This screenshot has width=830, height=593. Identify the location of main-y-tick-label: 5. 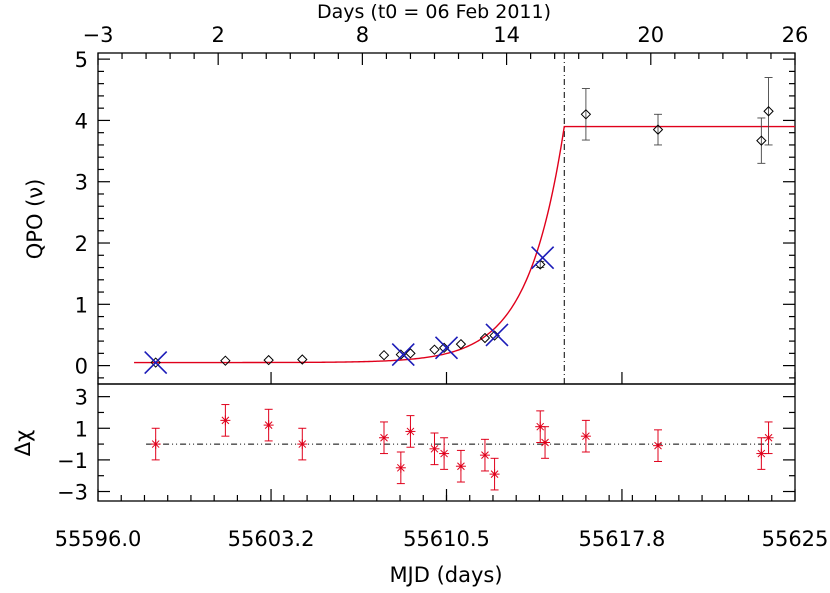
(81, 60).